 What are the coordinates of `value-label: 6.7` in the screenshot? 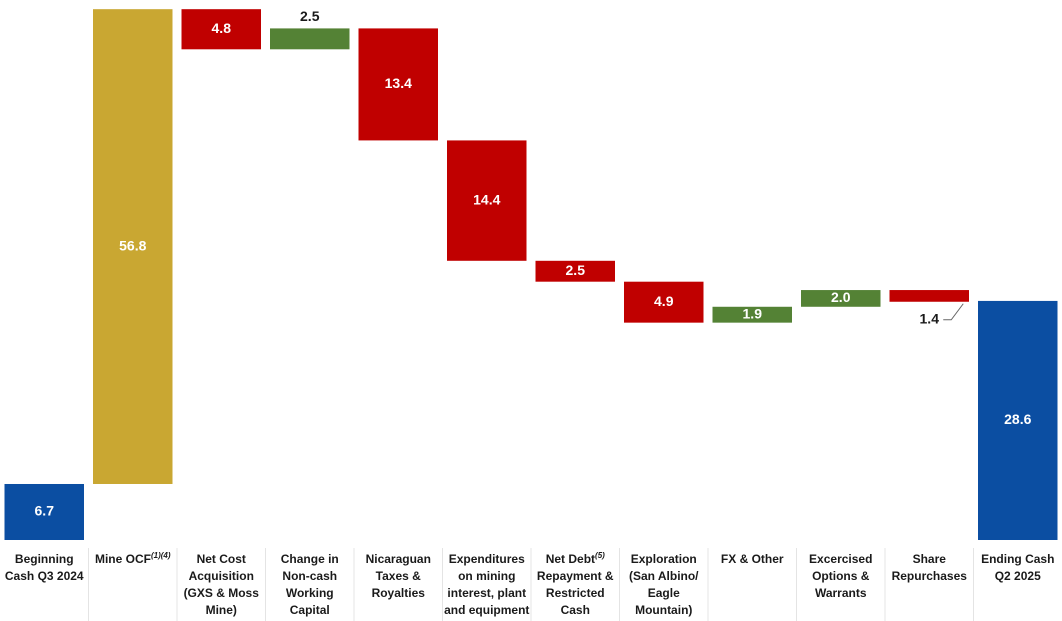 It's located at (45, 511).